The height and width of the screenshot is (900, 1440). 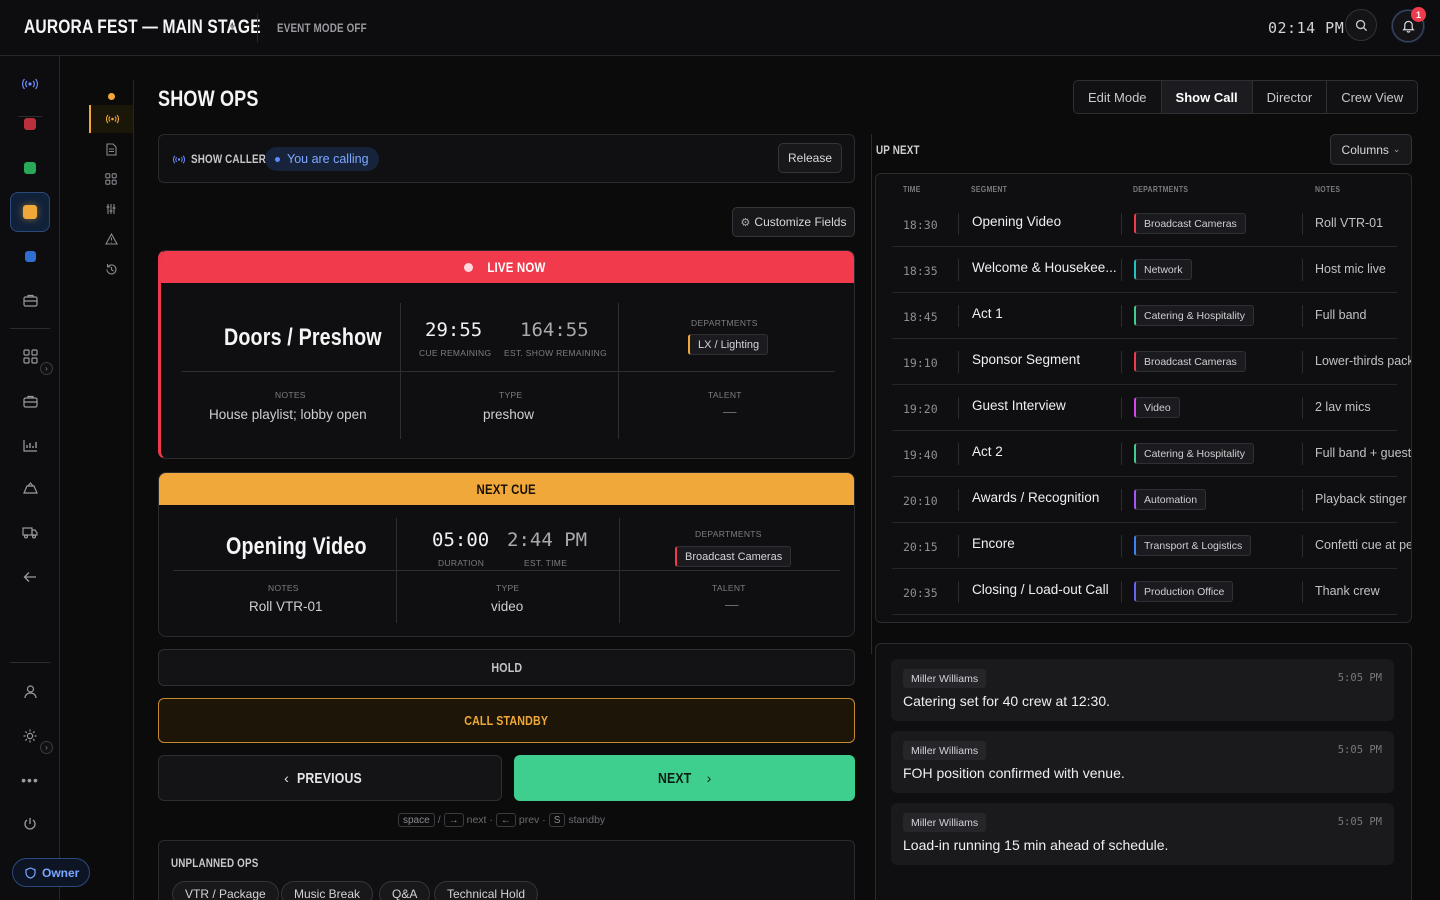 I want to click on row-segment: Encore, so click(x=993, y=543).